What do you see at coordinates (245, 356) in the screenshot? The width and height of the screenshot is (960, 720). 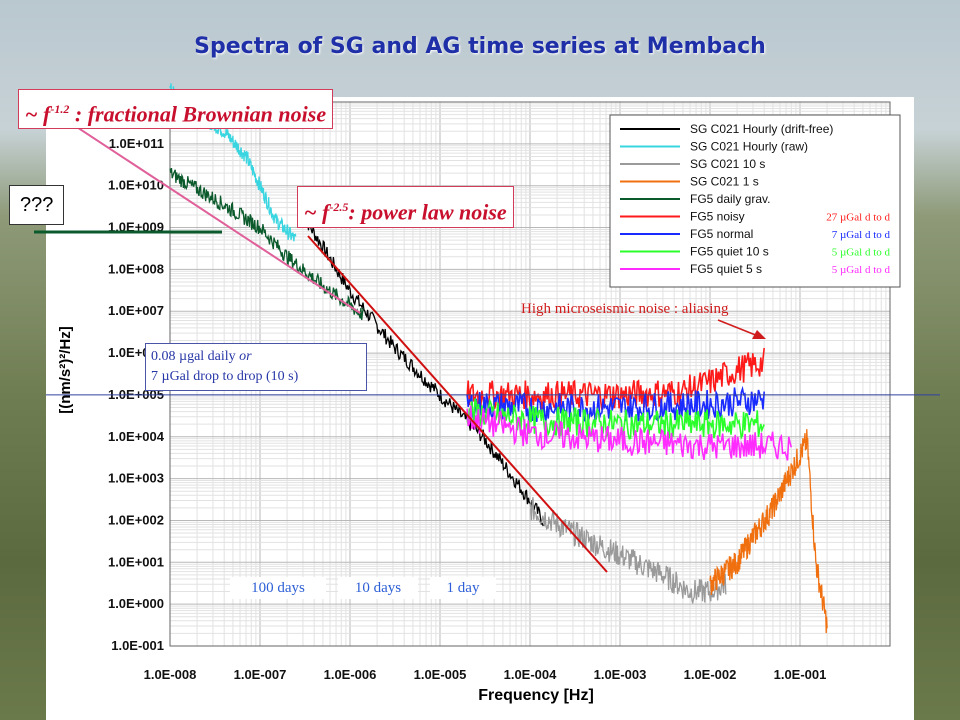 I see `drop-note-or: or` at bounding box center [245, 356].